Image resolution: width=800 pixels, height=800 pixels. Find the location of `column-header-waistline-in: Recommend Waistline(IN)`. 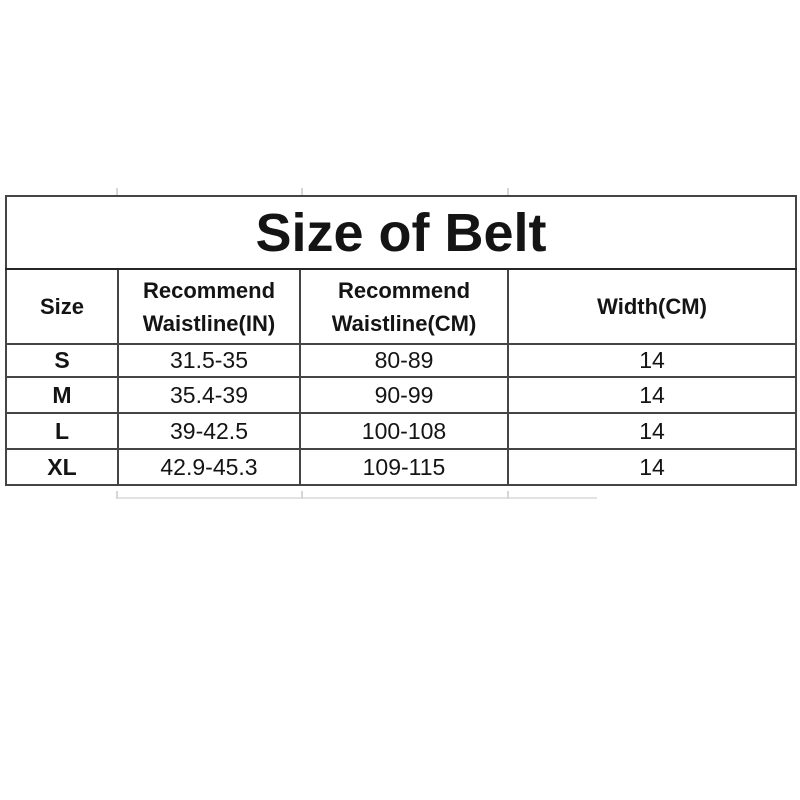

column-header-waistline-in: Recommend Waistline(IN) is located at coordinates (209, 306).